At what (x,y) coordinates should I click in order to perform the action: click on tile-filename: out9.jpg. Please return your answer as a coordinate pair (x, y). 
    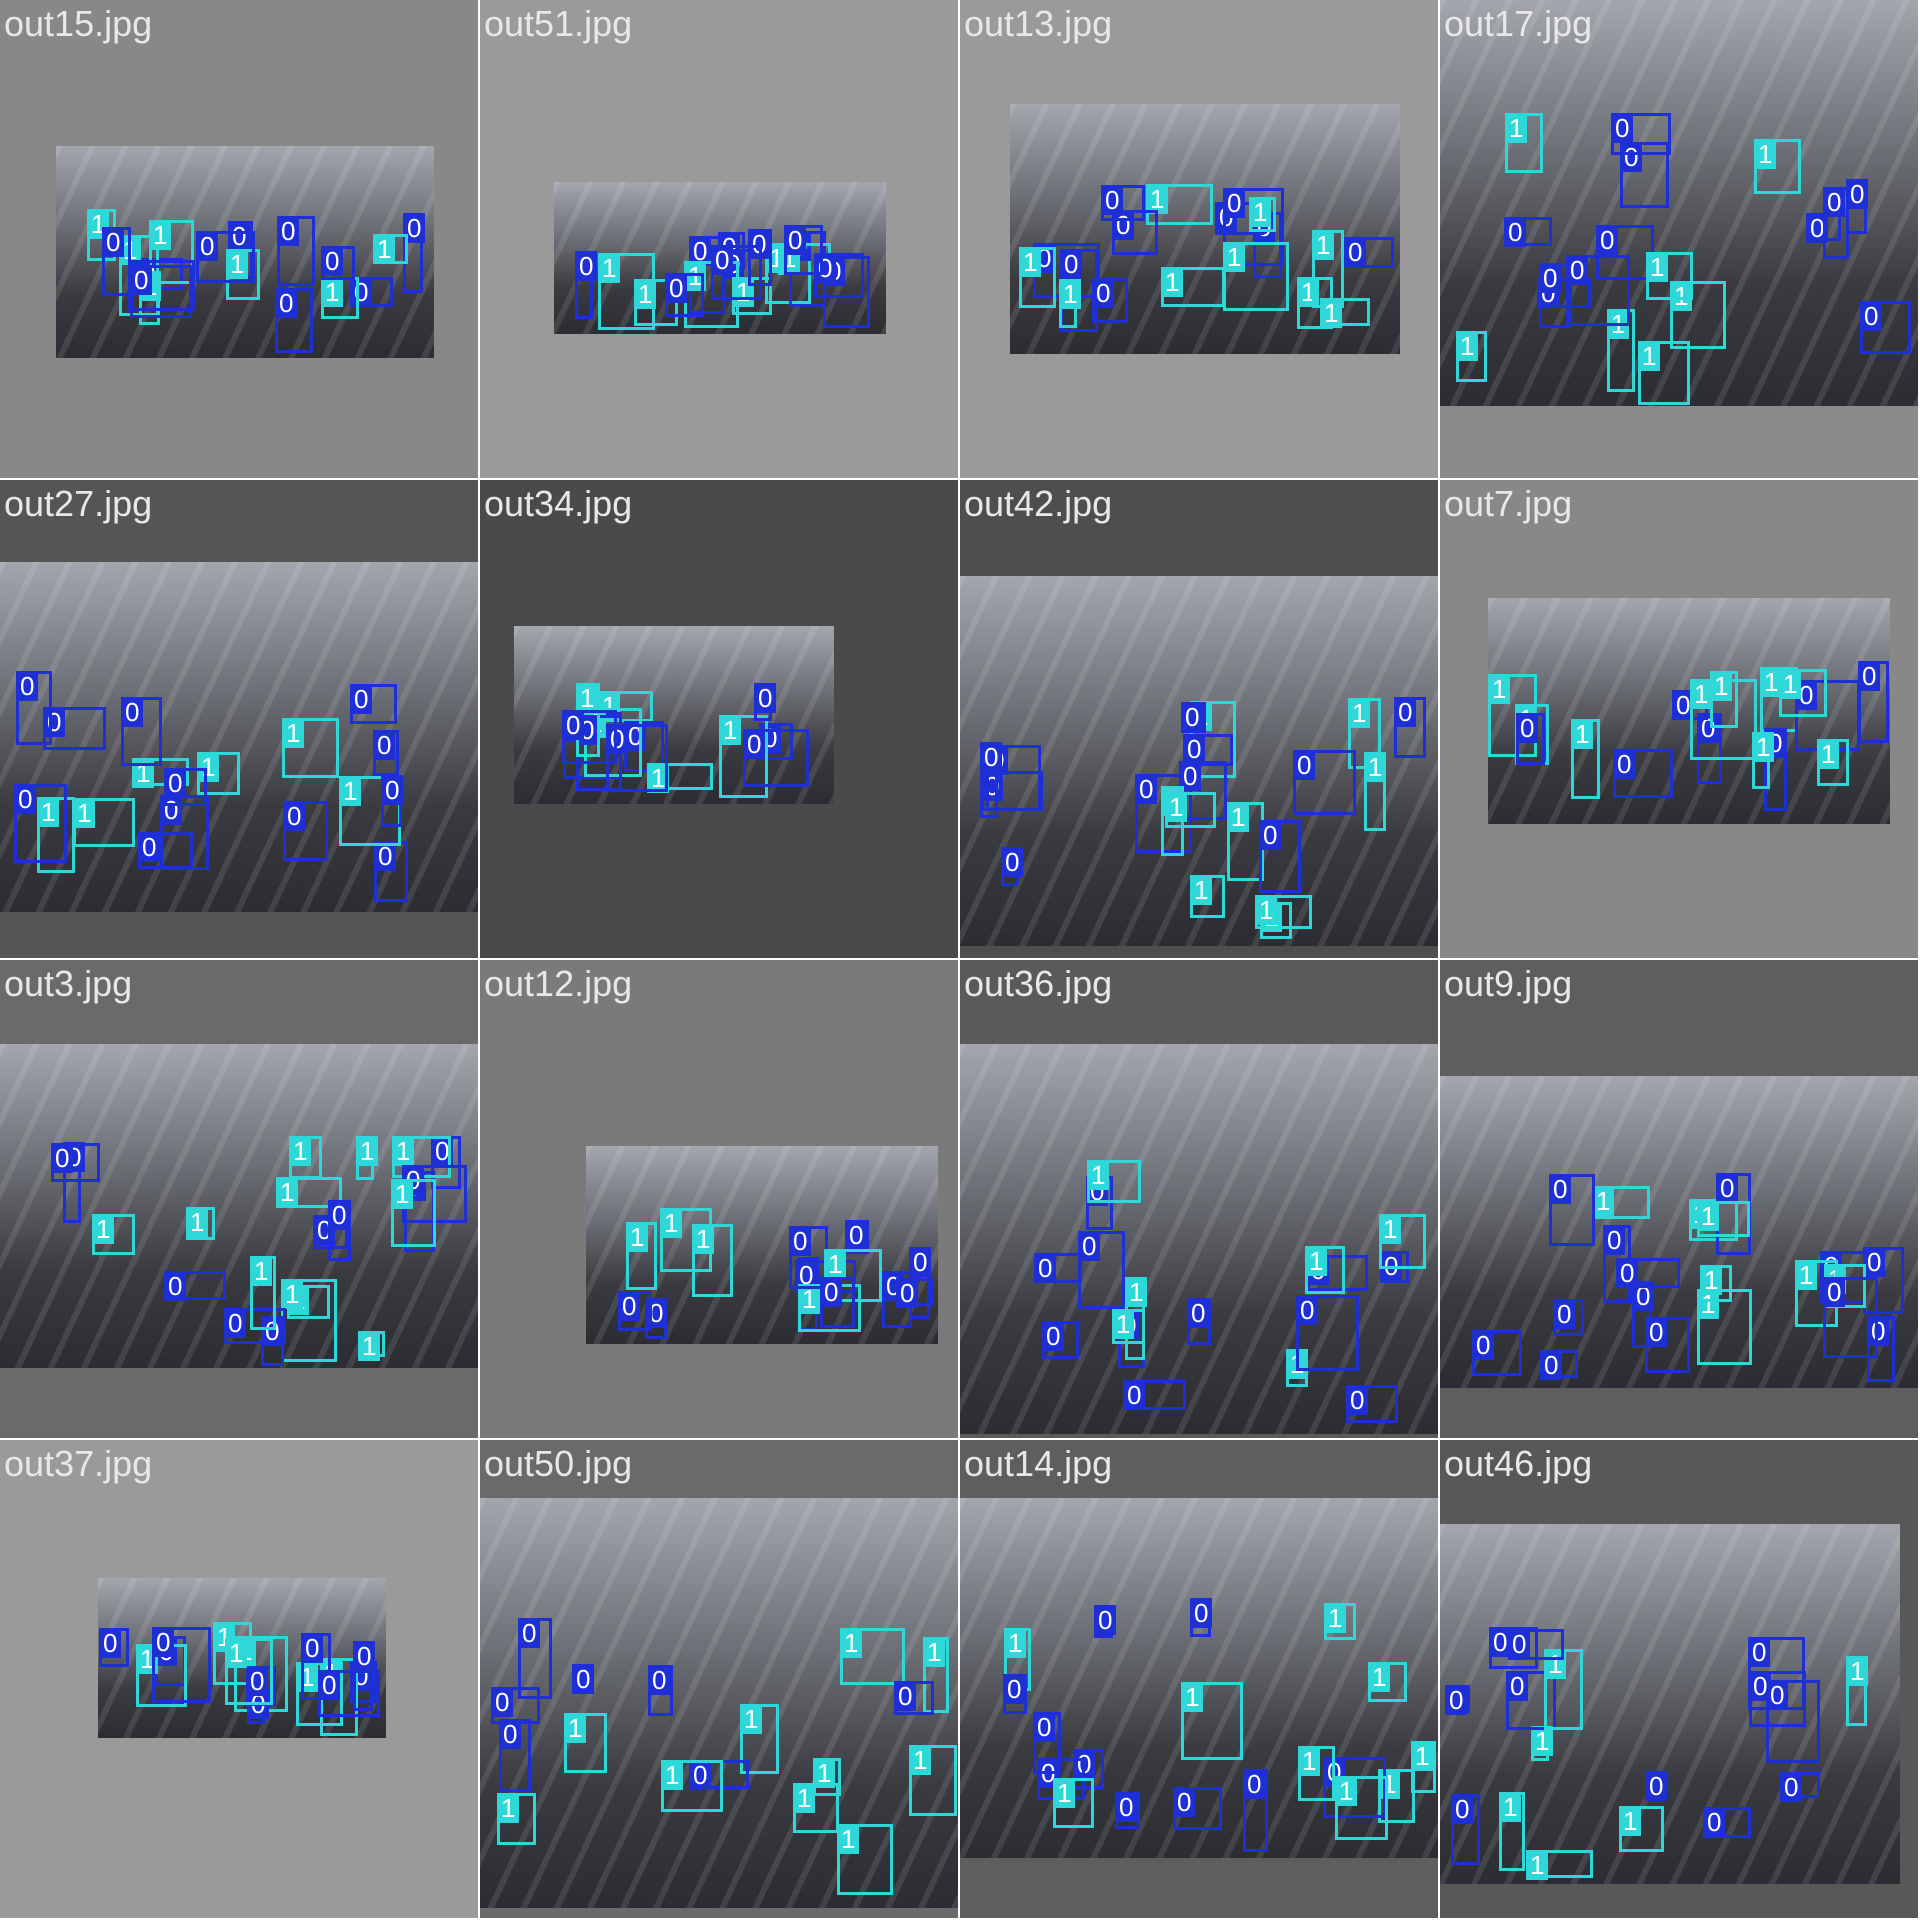
    Looking at the image, I should click on (1508, 983).